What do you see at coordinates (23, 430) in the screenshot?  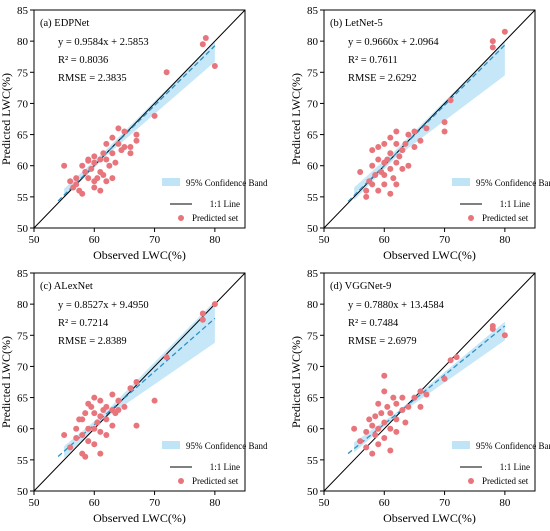 I see `y-tick-label: 60` at bounding box center [23, 430].